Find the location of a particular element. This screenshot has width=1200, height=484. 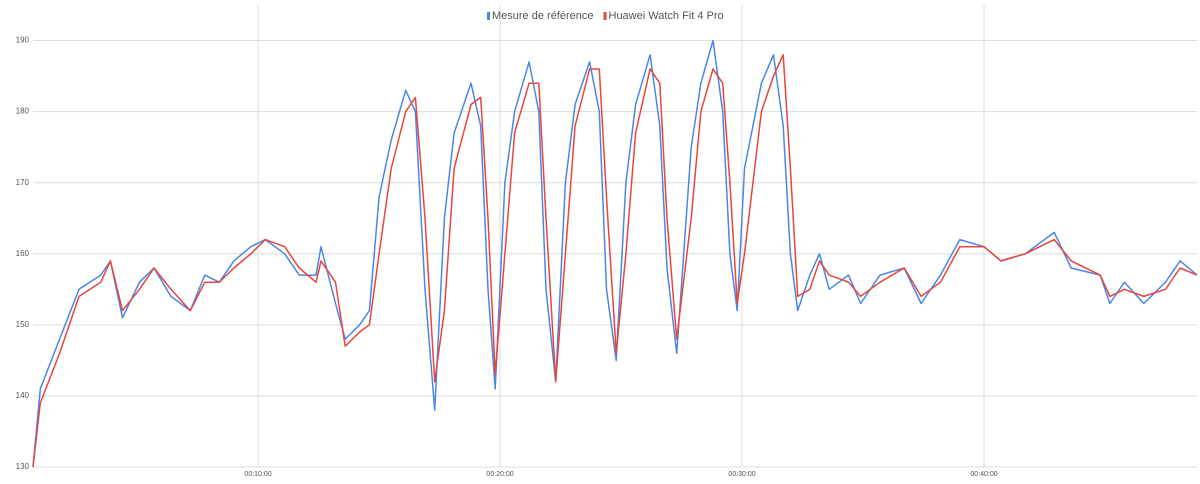

x-tick-label: 00:40:00 is located at coordinates (983, 474).